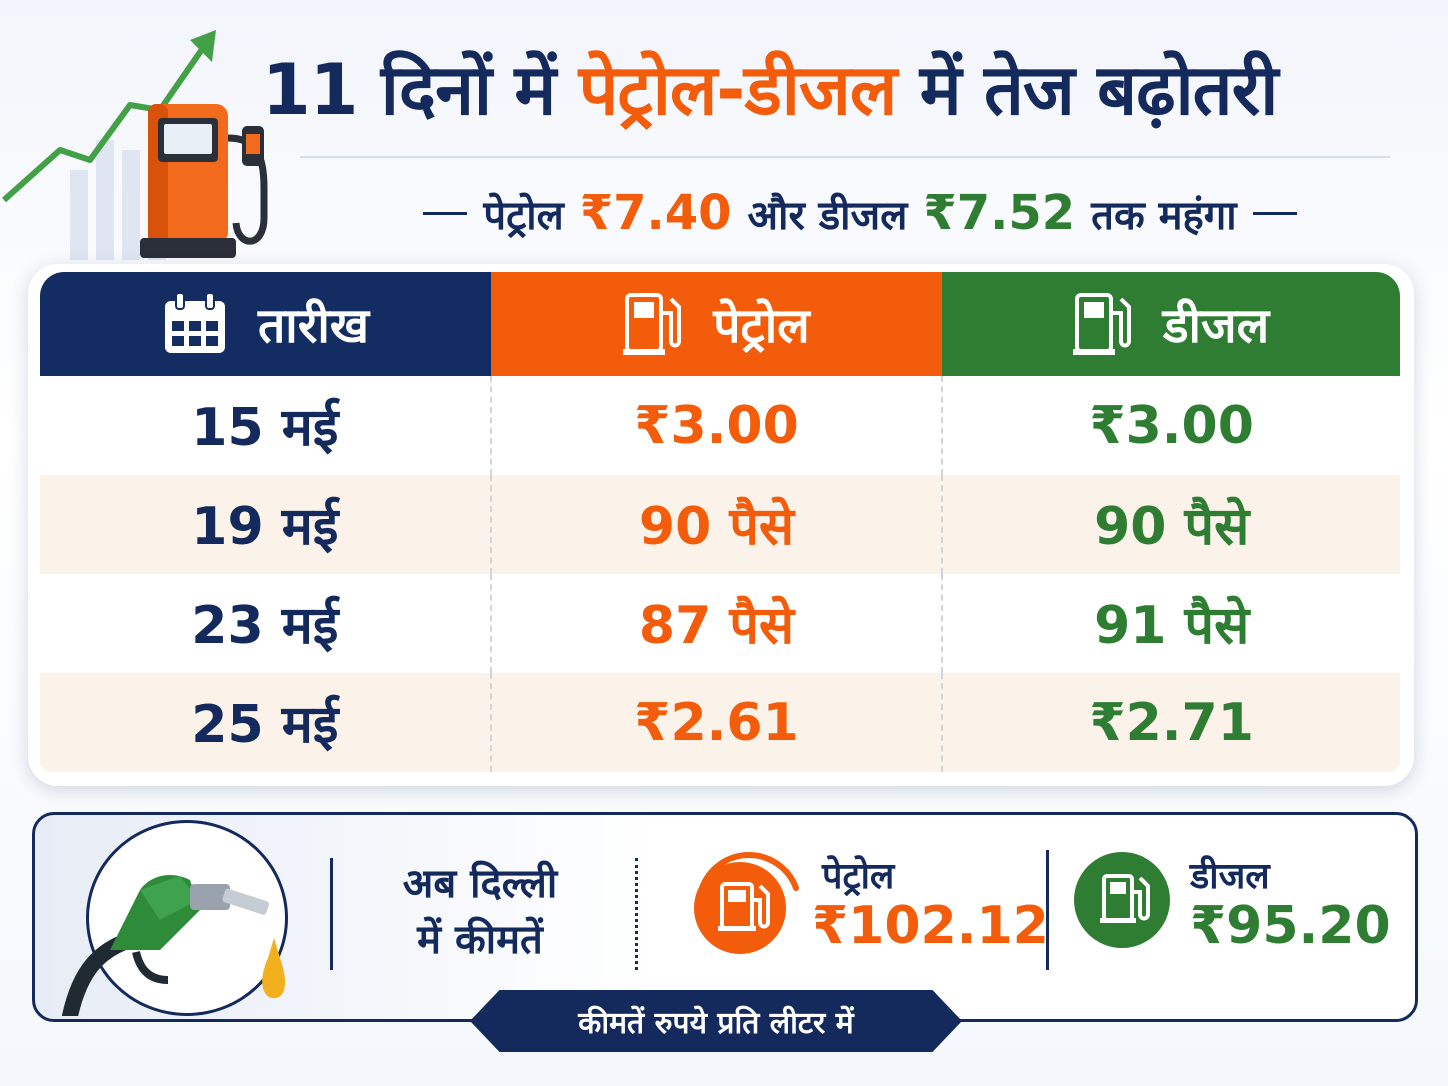  I want to click on price-unit-note: कीमतें रुपये प्रति लीटर में, so click(716, 1021).